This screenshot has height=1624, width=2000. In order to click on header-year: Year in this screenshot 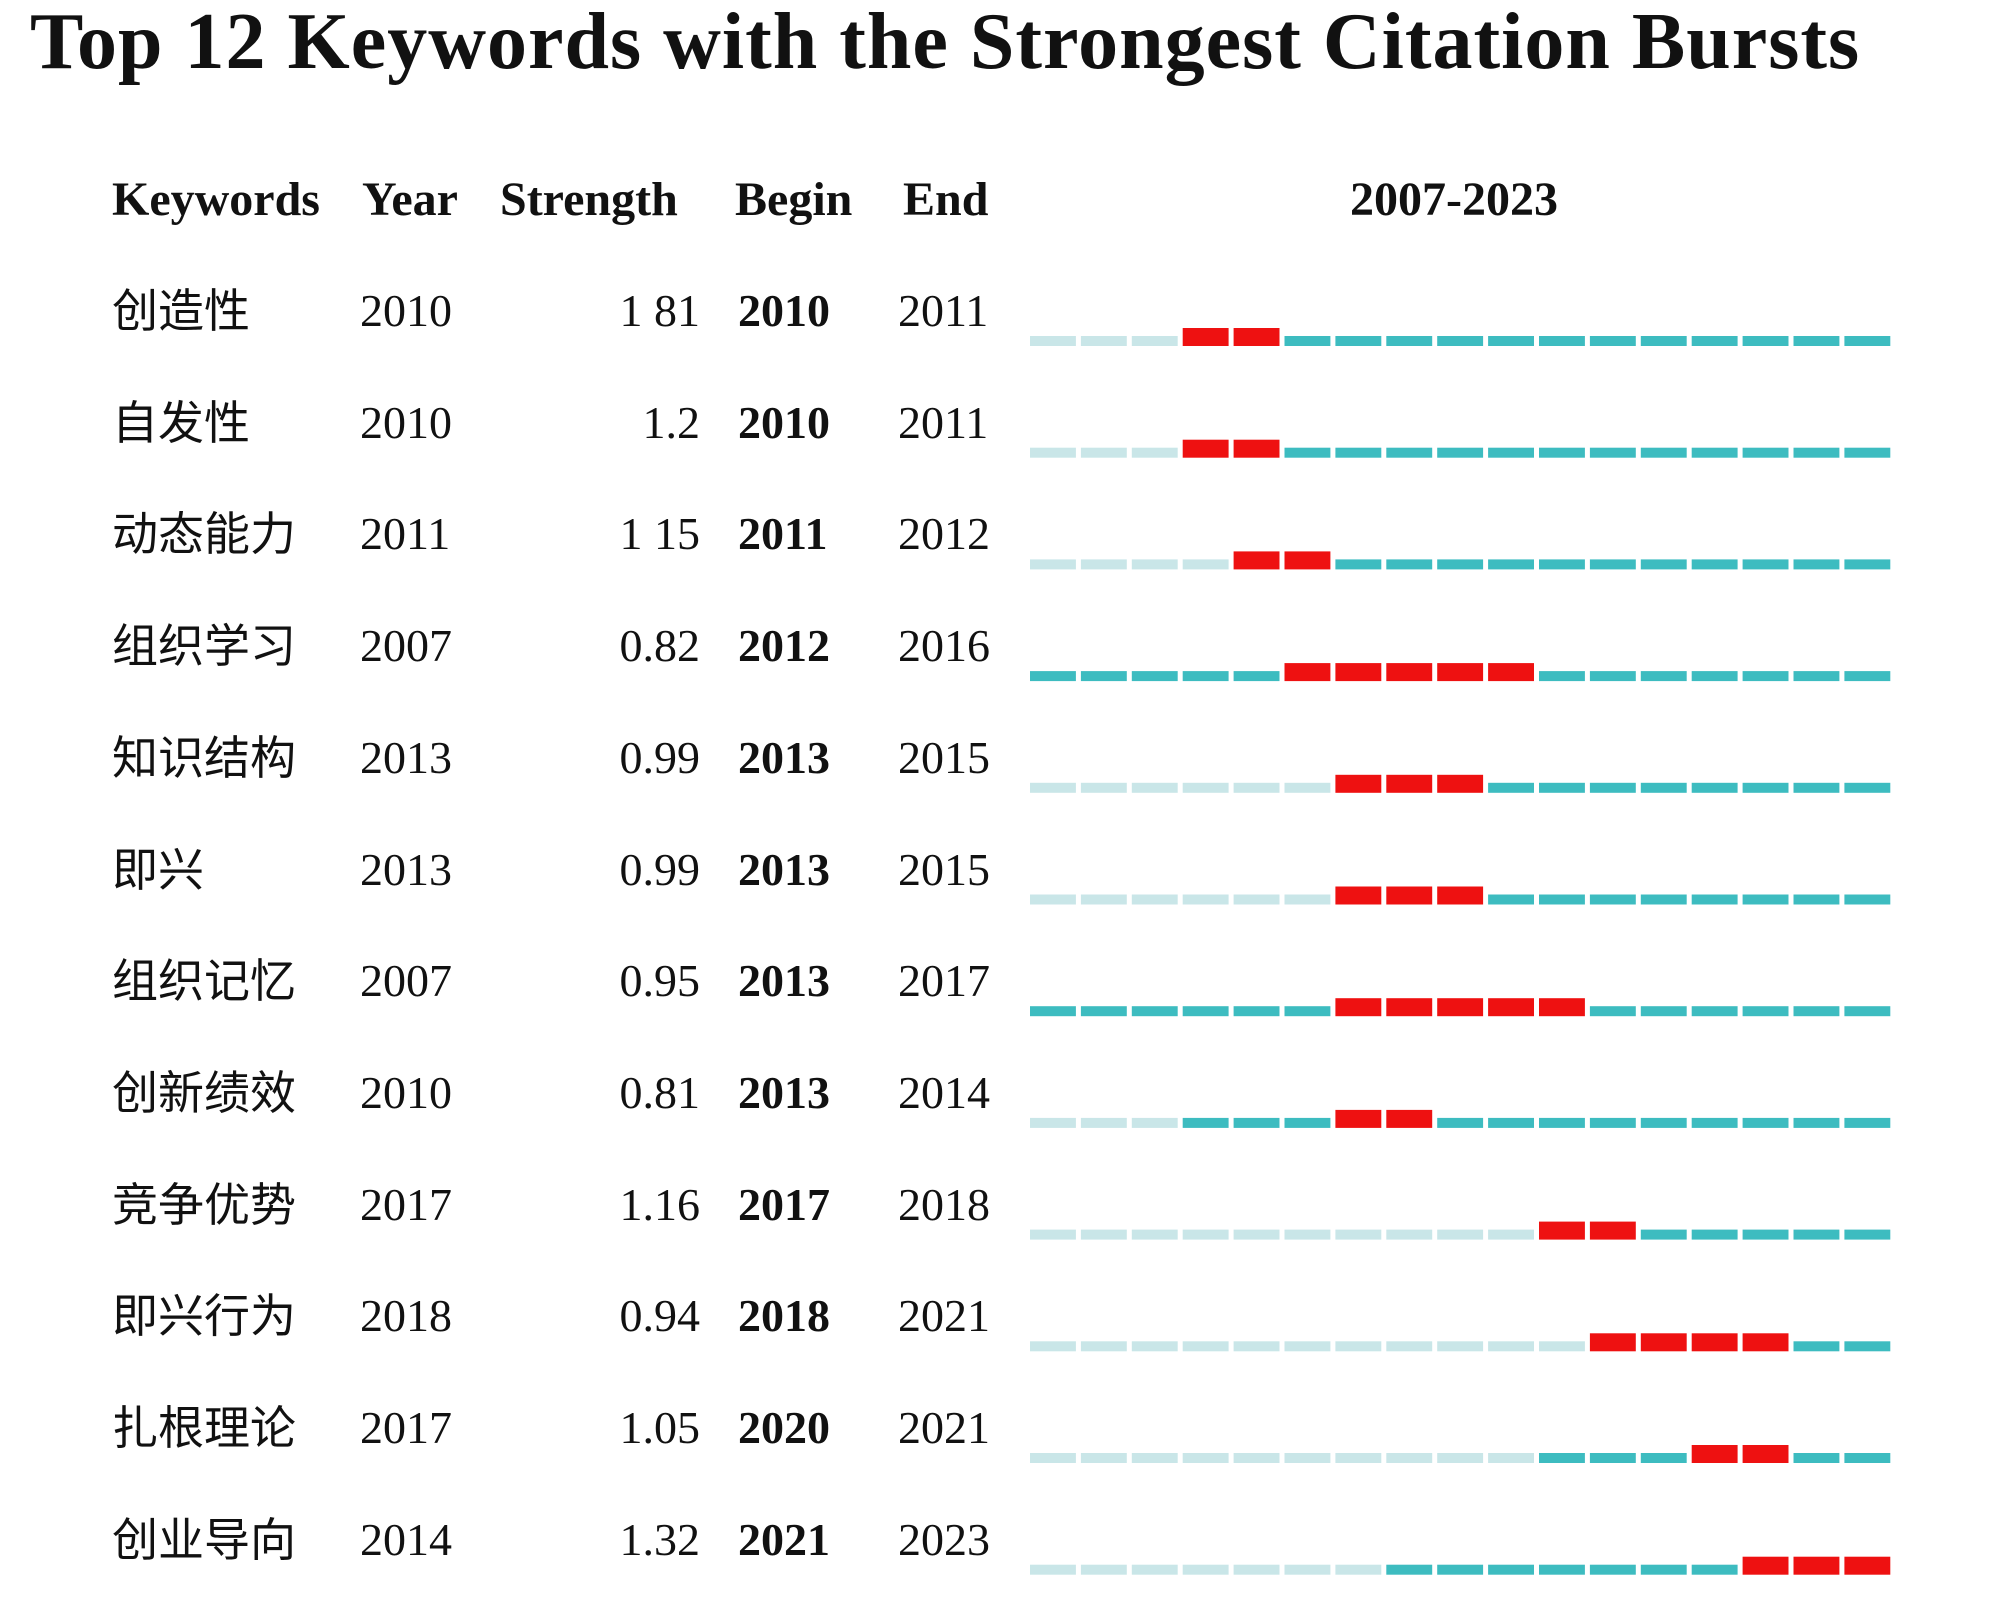, I will do `click(410, 199)`.